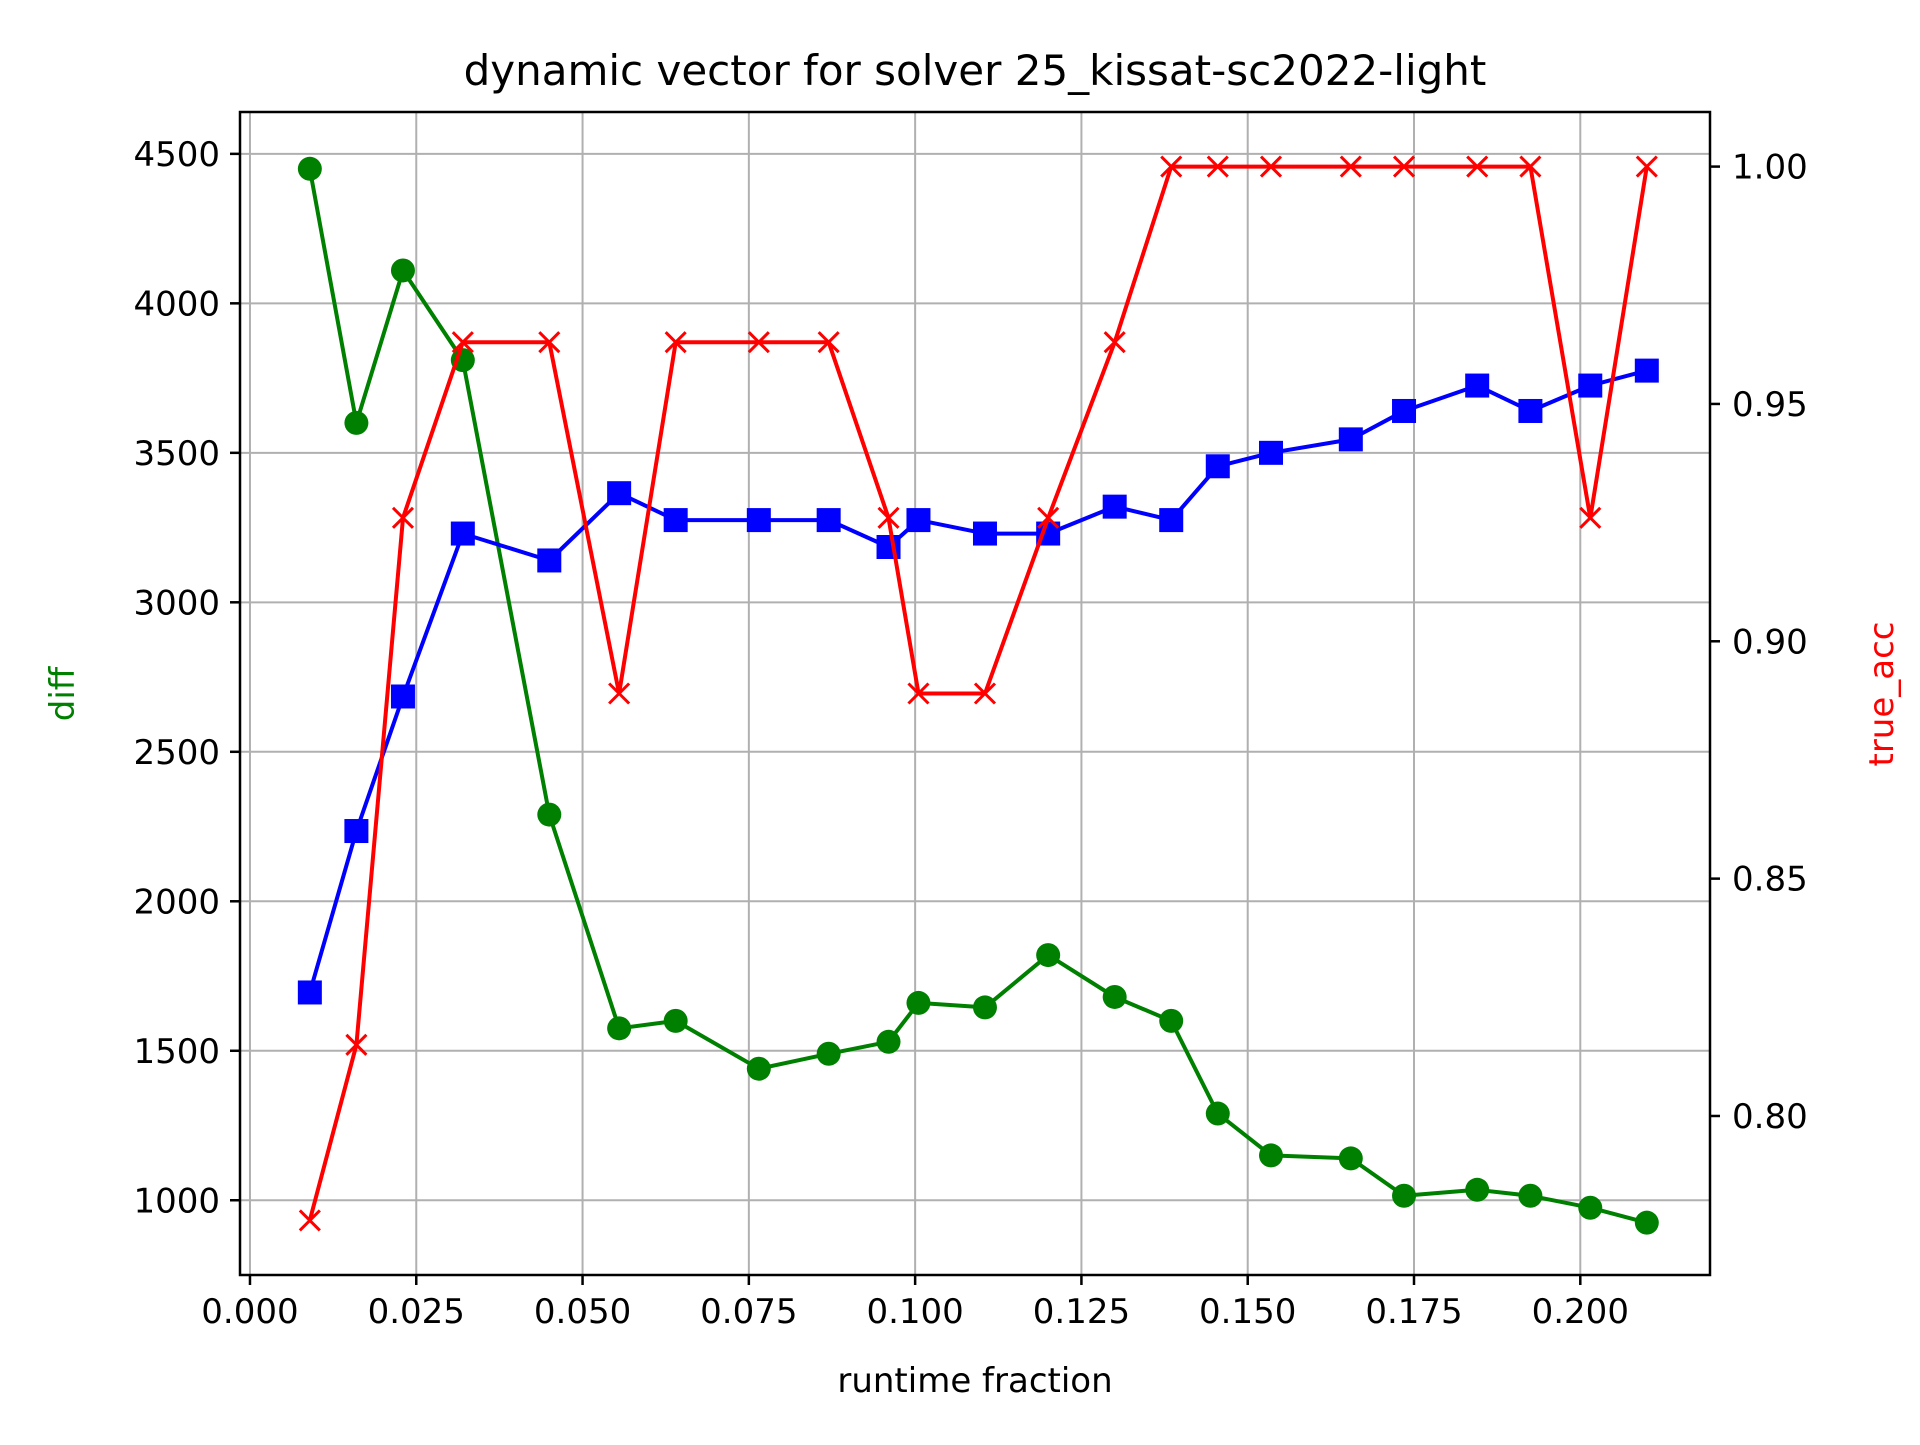 The height and width of the screenshot is (1445, 1920). I want to click on y-axis-label: diff, so click(63, 693).